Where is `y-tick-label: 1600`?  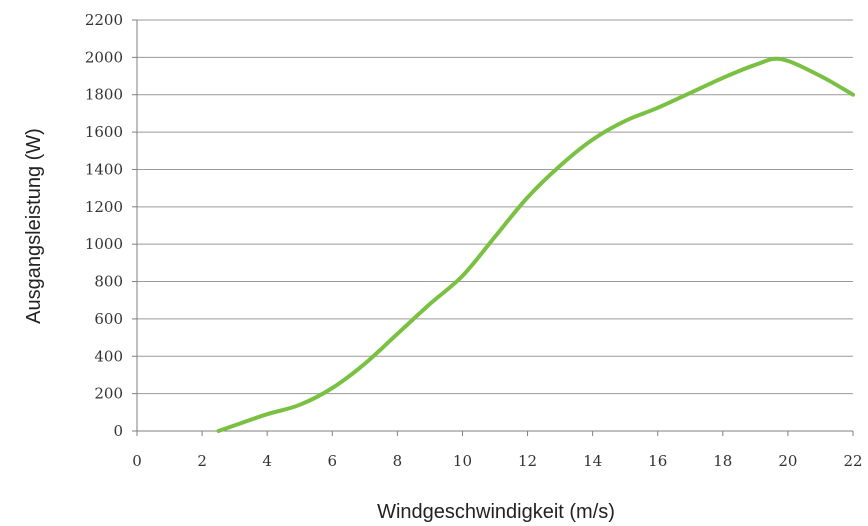 y-tick-label: 1600 is located at coordinates (104, 132).